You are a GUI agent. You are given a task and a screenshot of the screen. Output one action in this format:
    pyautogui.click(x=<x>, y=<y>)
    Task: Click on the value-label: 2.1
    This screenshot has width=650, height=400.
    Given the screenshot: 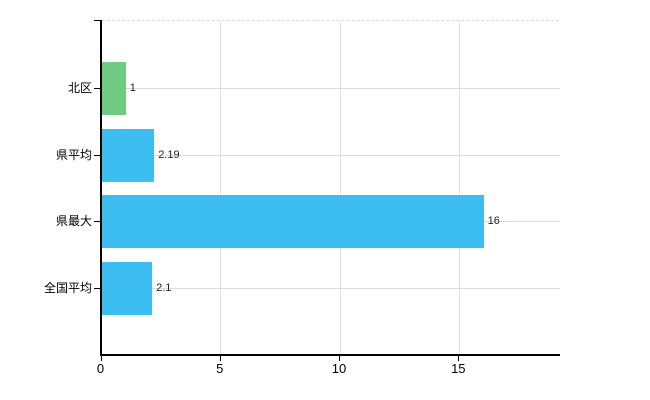 What is the action you would take?
    pyautogui.click(x=164, y=287)
    